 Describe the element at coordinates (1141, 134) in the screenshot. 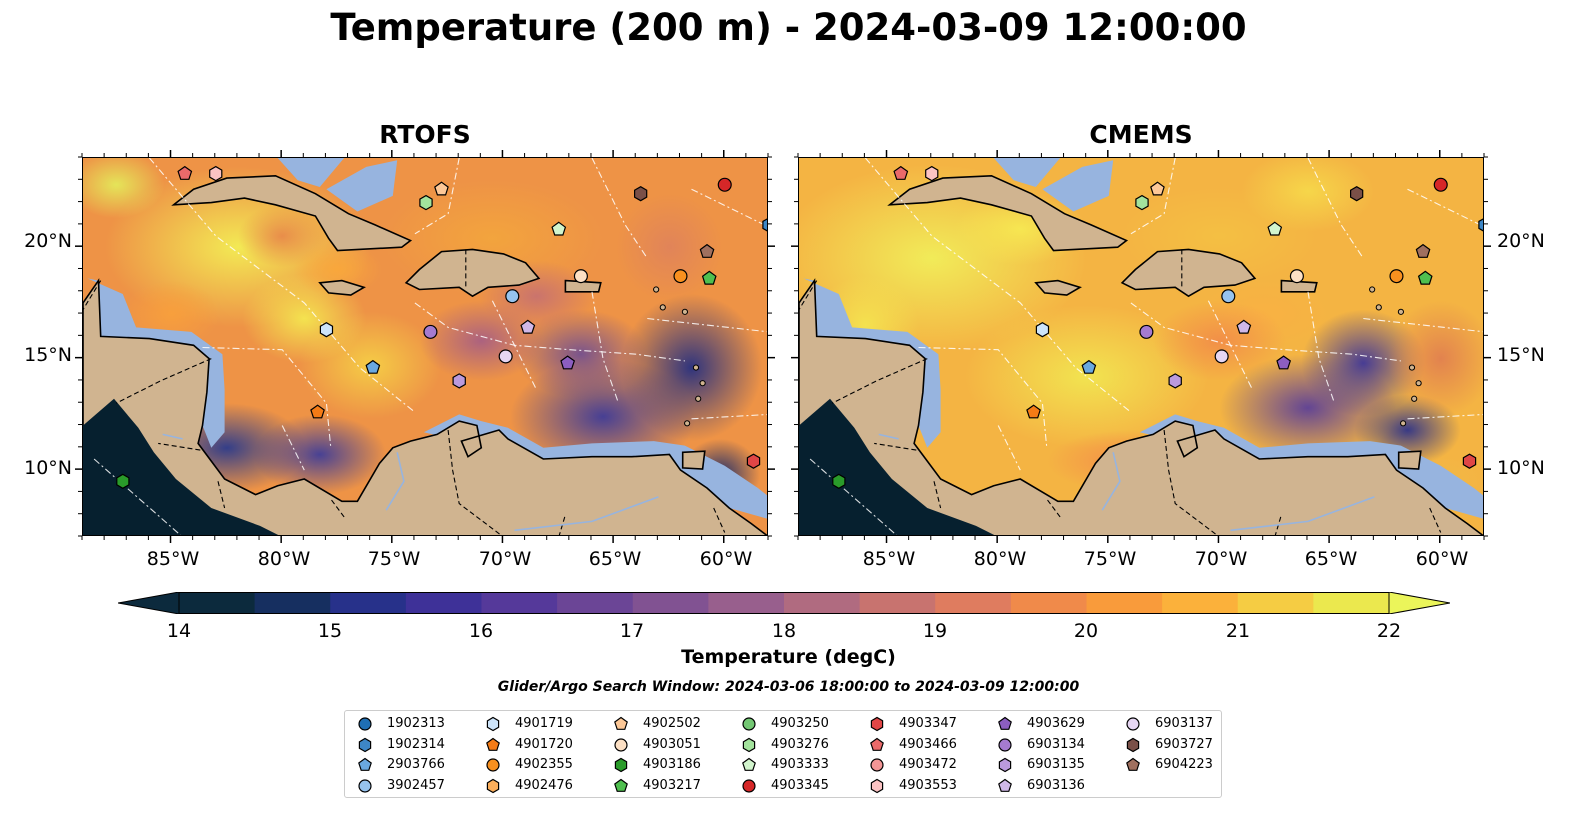

I see `panel-title-cmems: CMEMS` at that location.